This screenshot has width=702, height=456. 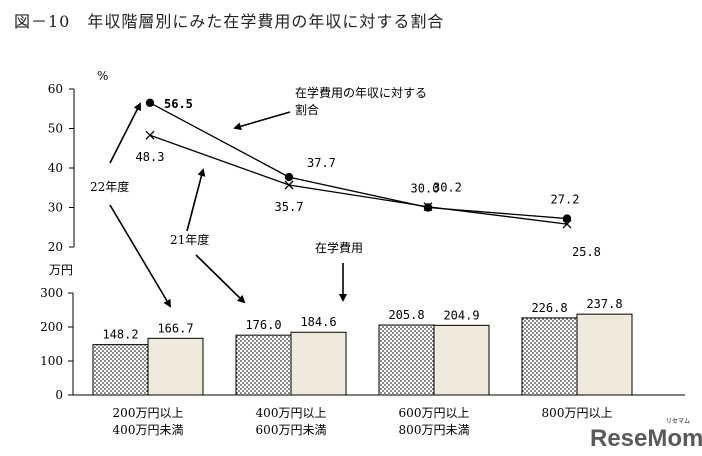 I want to click on logo-subtext: リセマム, so click(x=678, y=421).